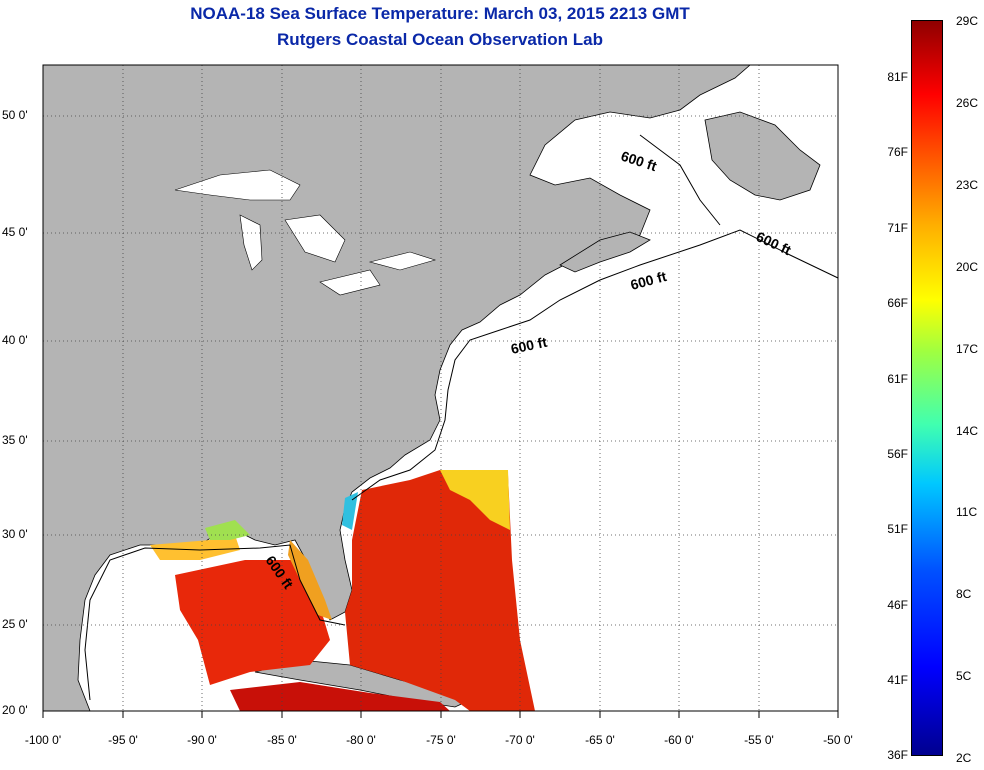  What do you see at coordinates (342, 590) in the screenshot?
I see `sst-data` at bounding box center [342, 590].